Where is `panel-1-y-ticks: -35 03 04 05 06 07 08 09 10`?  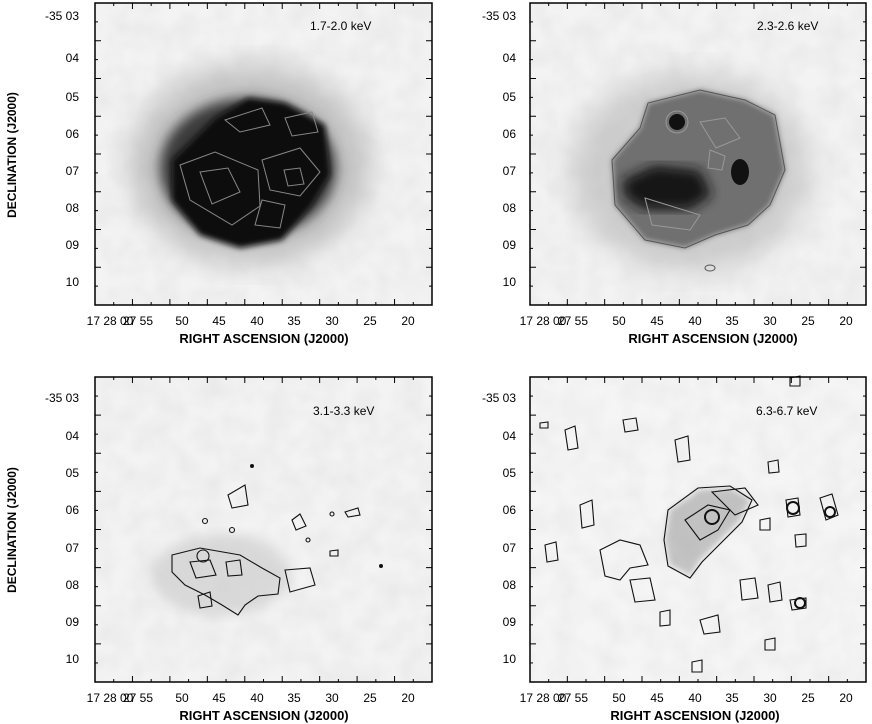 panel-1-y-ticks: -35 03 04 05 06 07 08 09 10 is located at coordinates (62, 149).